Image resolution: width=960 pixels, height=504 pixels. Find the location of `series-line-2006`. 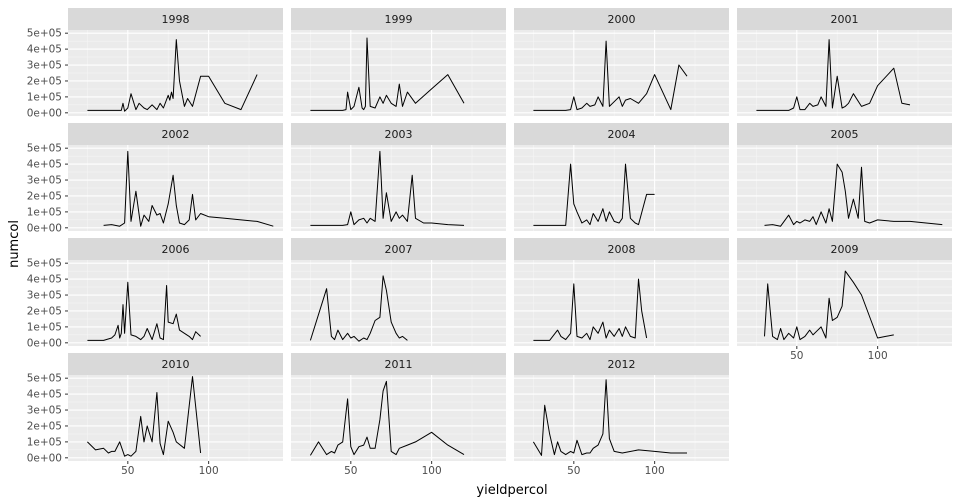

series-line-2006 is located at coordinates (144, 311).